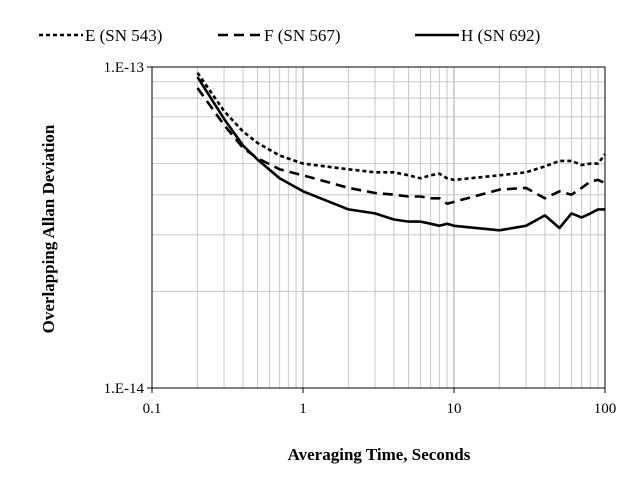  What do you see at coordinates (500, 35) in the screenshot?
I see `legend-label-3: H (SN 692)` at bounding box center [500, 35].